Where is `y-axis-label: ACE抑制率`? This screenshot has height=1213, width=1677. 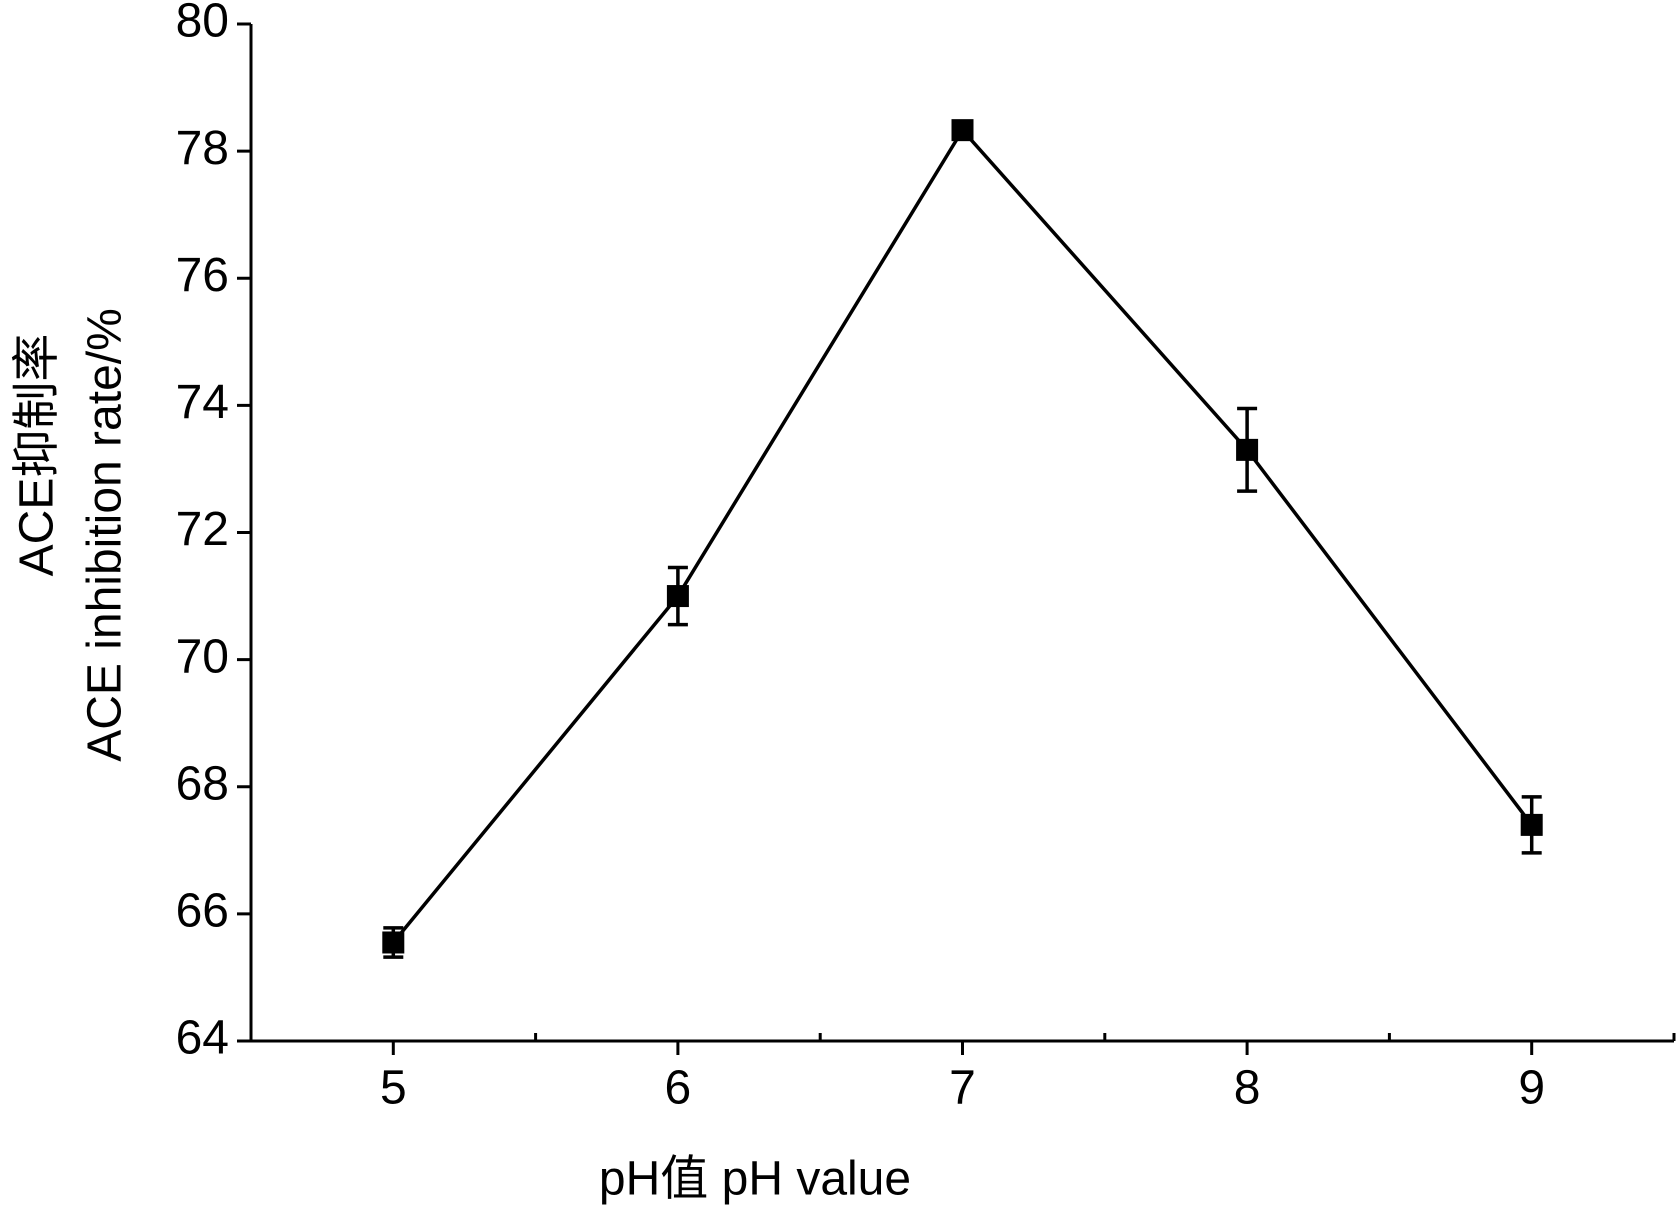 y-axis-label: ACE抑制率 is located at coordinates (37, 455).